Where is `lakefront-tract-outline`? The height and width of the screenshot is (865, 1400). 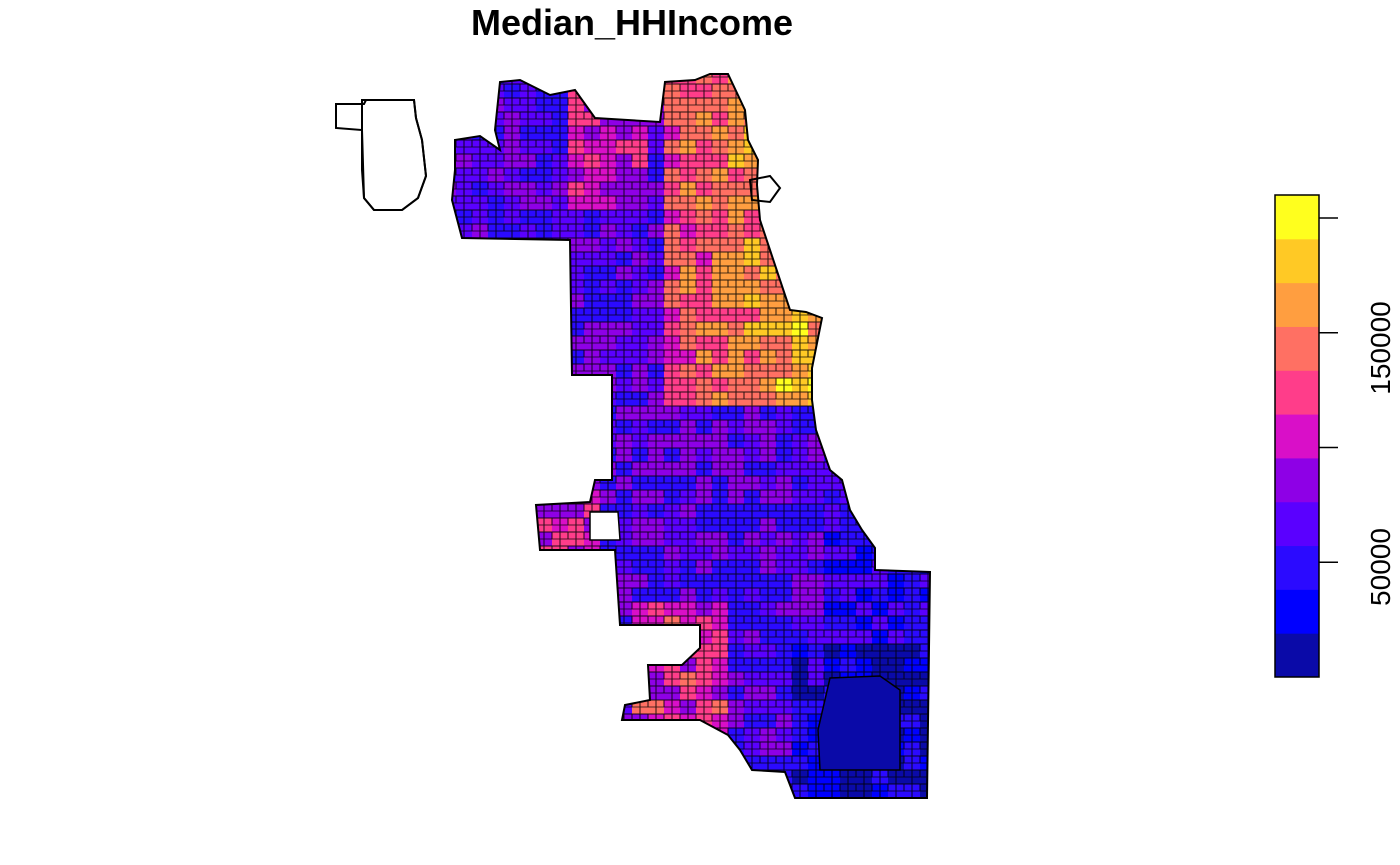
lakefront-tract-outline is located at coordinates (765, 189).